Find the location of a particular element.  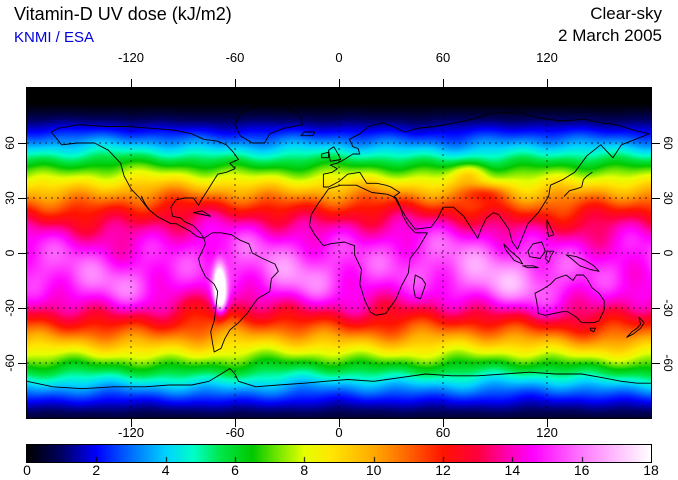

figure-title: Vitamin-D UV dose (kJ/m2) is located at coordinates (123, 14).